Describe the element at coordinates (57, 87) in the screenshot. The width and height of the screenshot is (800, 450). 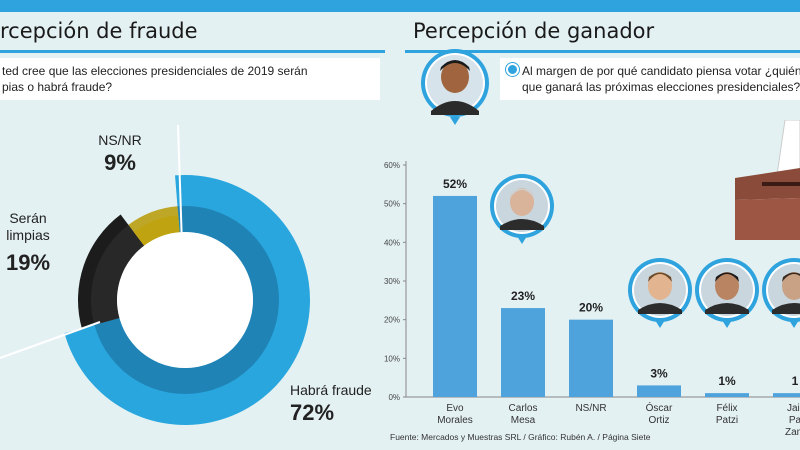
I see `fraud-question-line2: pias o habrá fraude?` at that location.